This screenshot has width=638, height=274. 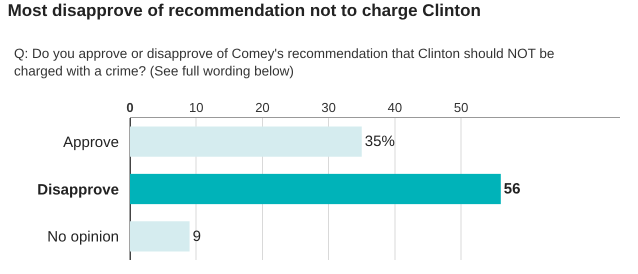 I want to click on chart-subtitle: Q: Do you approve or disapprove of Comey's recommendation that Clinton should NOT be charged with a crime? (See full wording below), so click(x=284, y=62).